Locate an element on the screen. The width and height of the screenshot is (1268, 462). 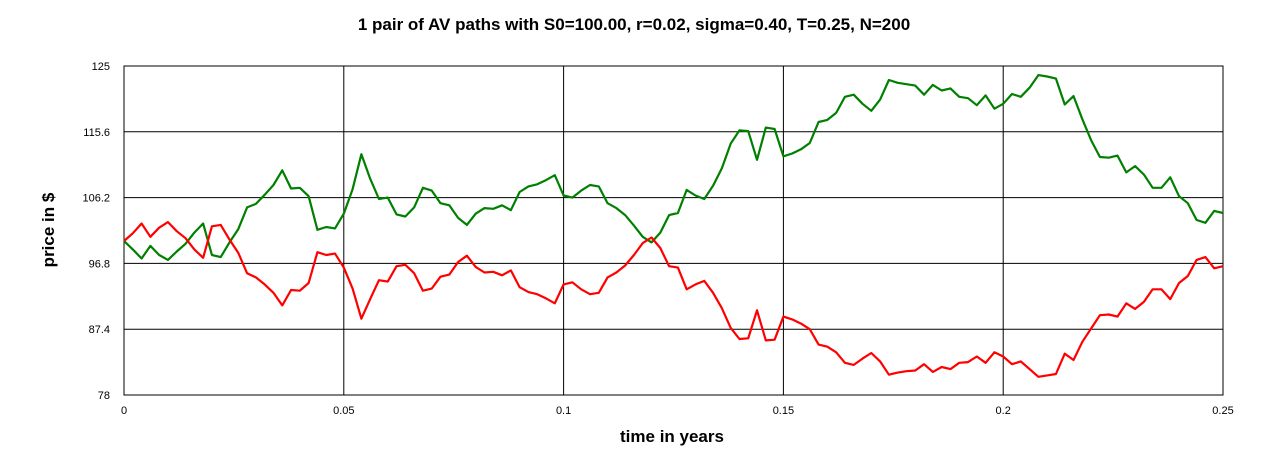
x-tick-label: 0.05 is located at coordinates (343, 411).